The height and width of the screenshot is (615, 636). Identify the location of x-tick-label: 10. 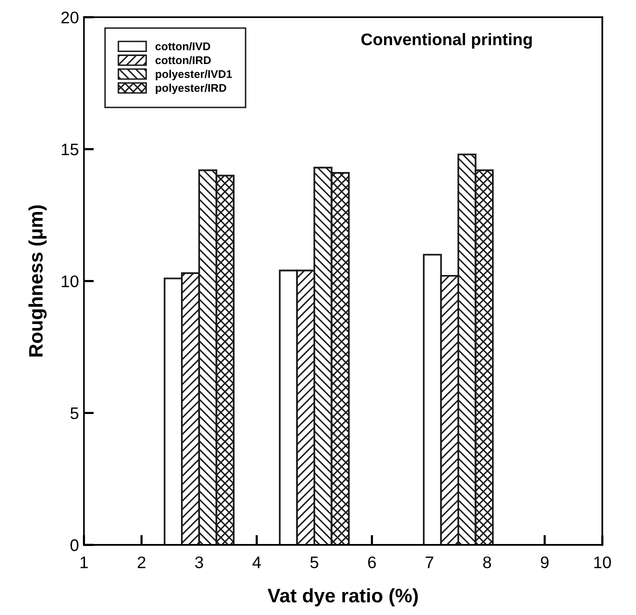
(602, 562).